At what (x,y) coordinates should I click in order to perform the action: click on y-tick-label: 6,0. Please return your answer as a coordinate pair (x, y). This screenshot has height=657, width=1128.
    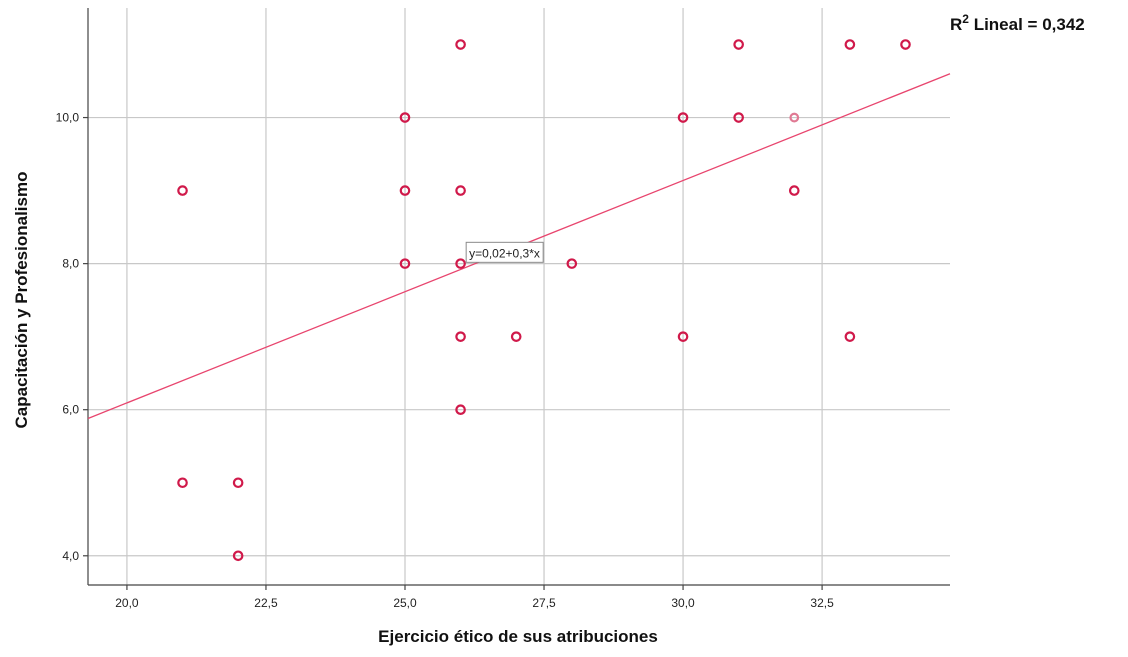
    Looking at the image, I should click on (70, 410).